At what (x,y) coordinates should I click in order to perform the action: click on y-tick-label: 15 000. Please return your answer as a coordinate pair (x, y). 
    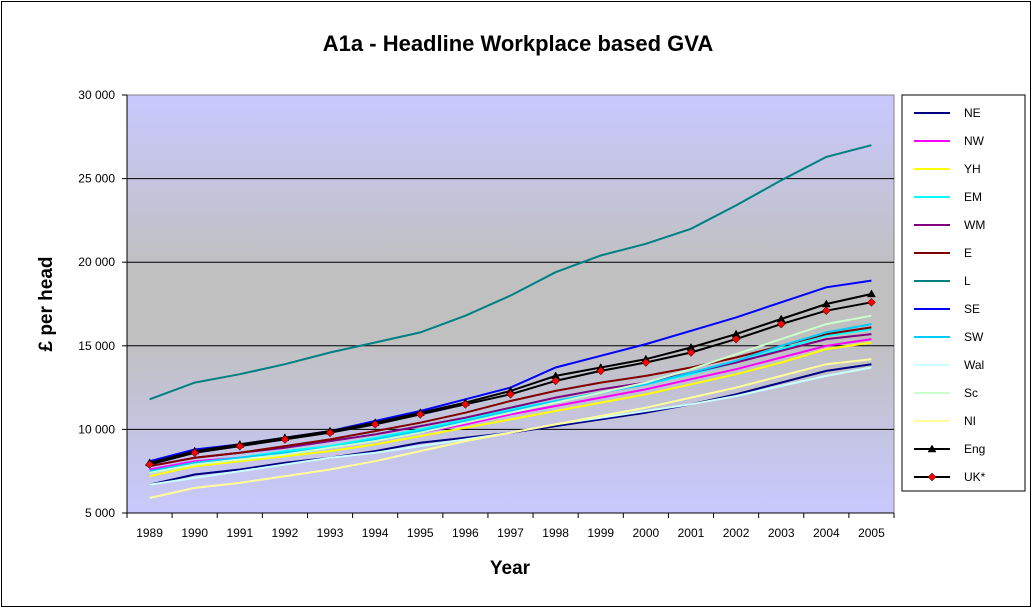
    Looking at the image, I should click on (96, 346).